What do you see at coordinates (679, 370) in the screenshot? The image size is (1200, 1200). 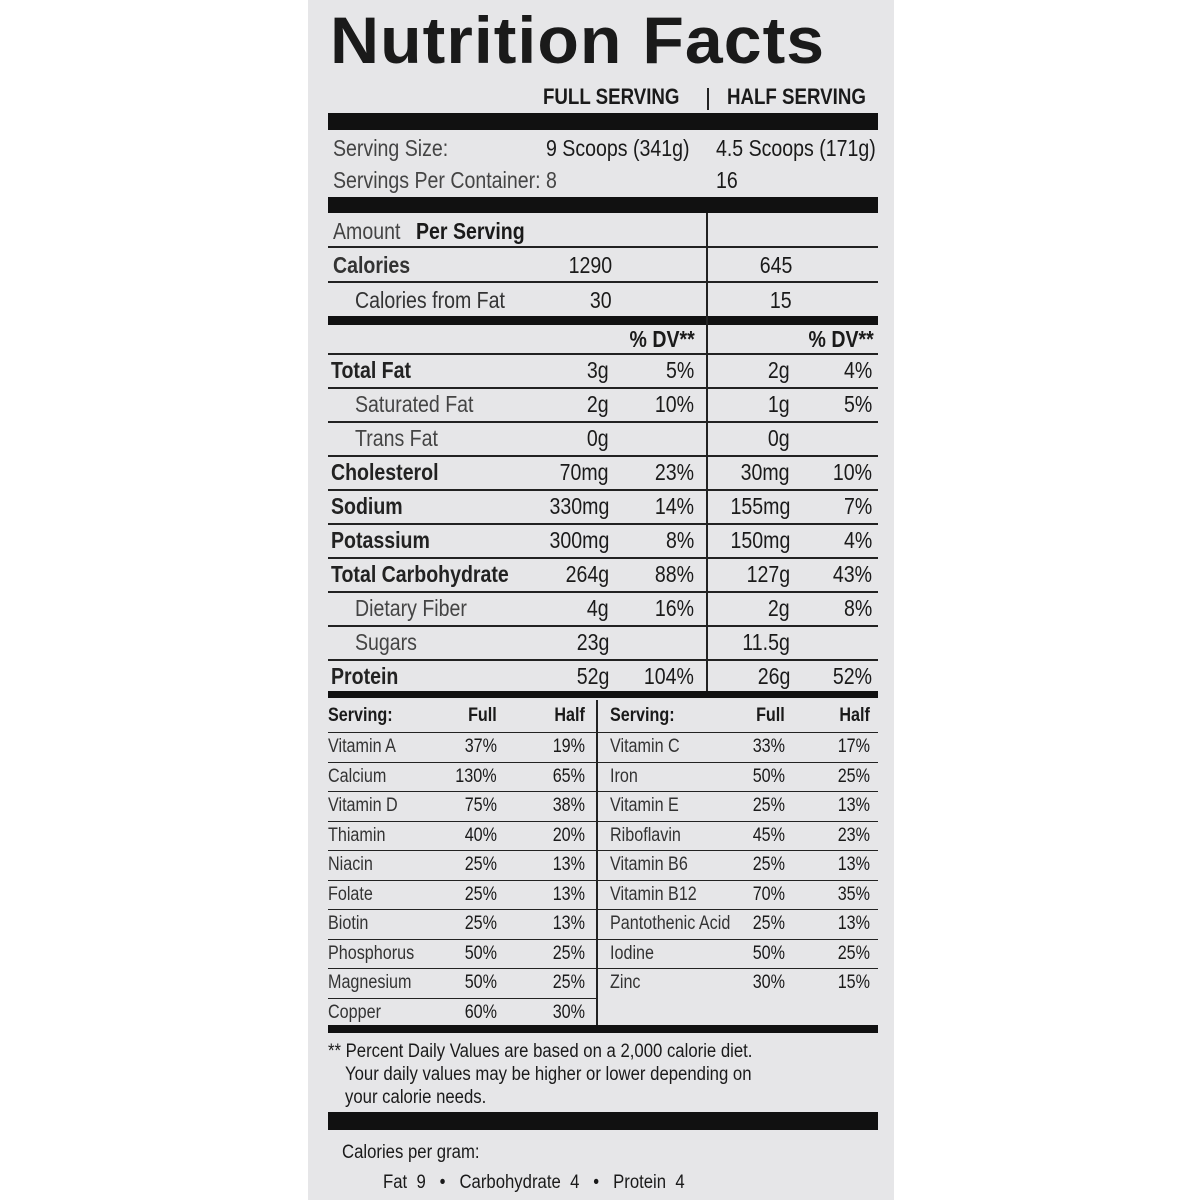 I see `nutrient-dv-full: 5%` at bounding box center [679, 370].